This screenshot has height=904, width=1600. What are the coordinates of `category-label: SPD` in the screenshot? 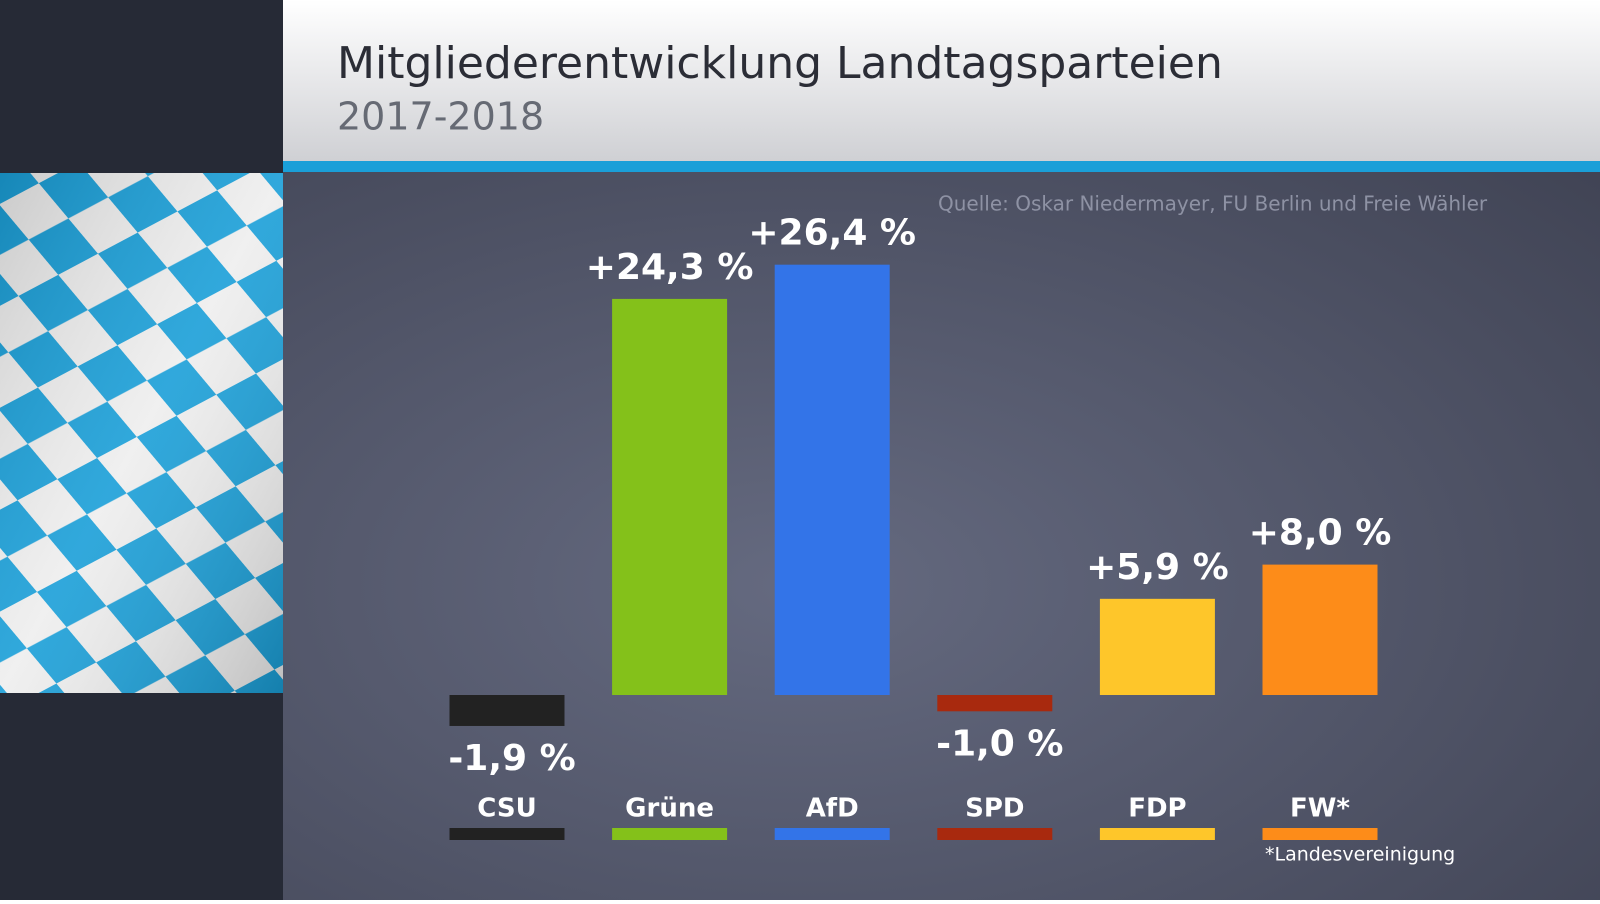 It's located at (994, 809).